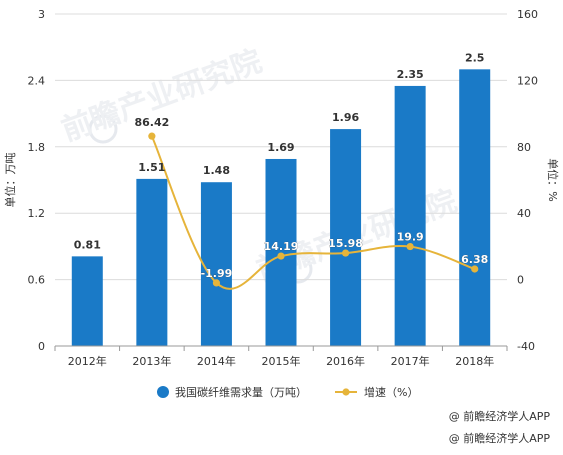 The image size is (563, 455). Describe the element at coordinates (241, 392) in the screenshot. I see `legend-label-bars: 我国碳纤维需求量（万吨）` at that location.